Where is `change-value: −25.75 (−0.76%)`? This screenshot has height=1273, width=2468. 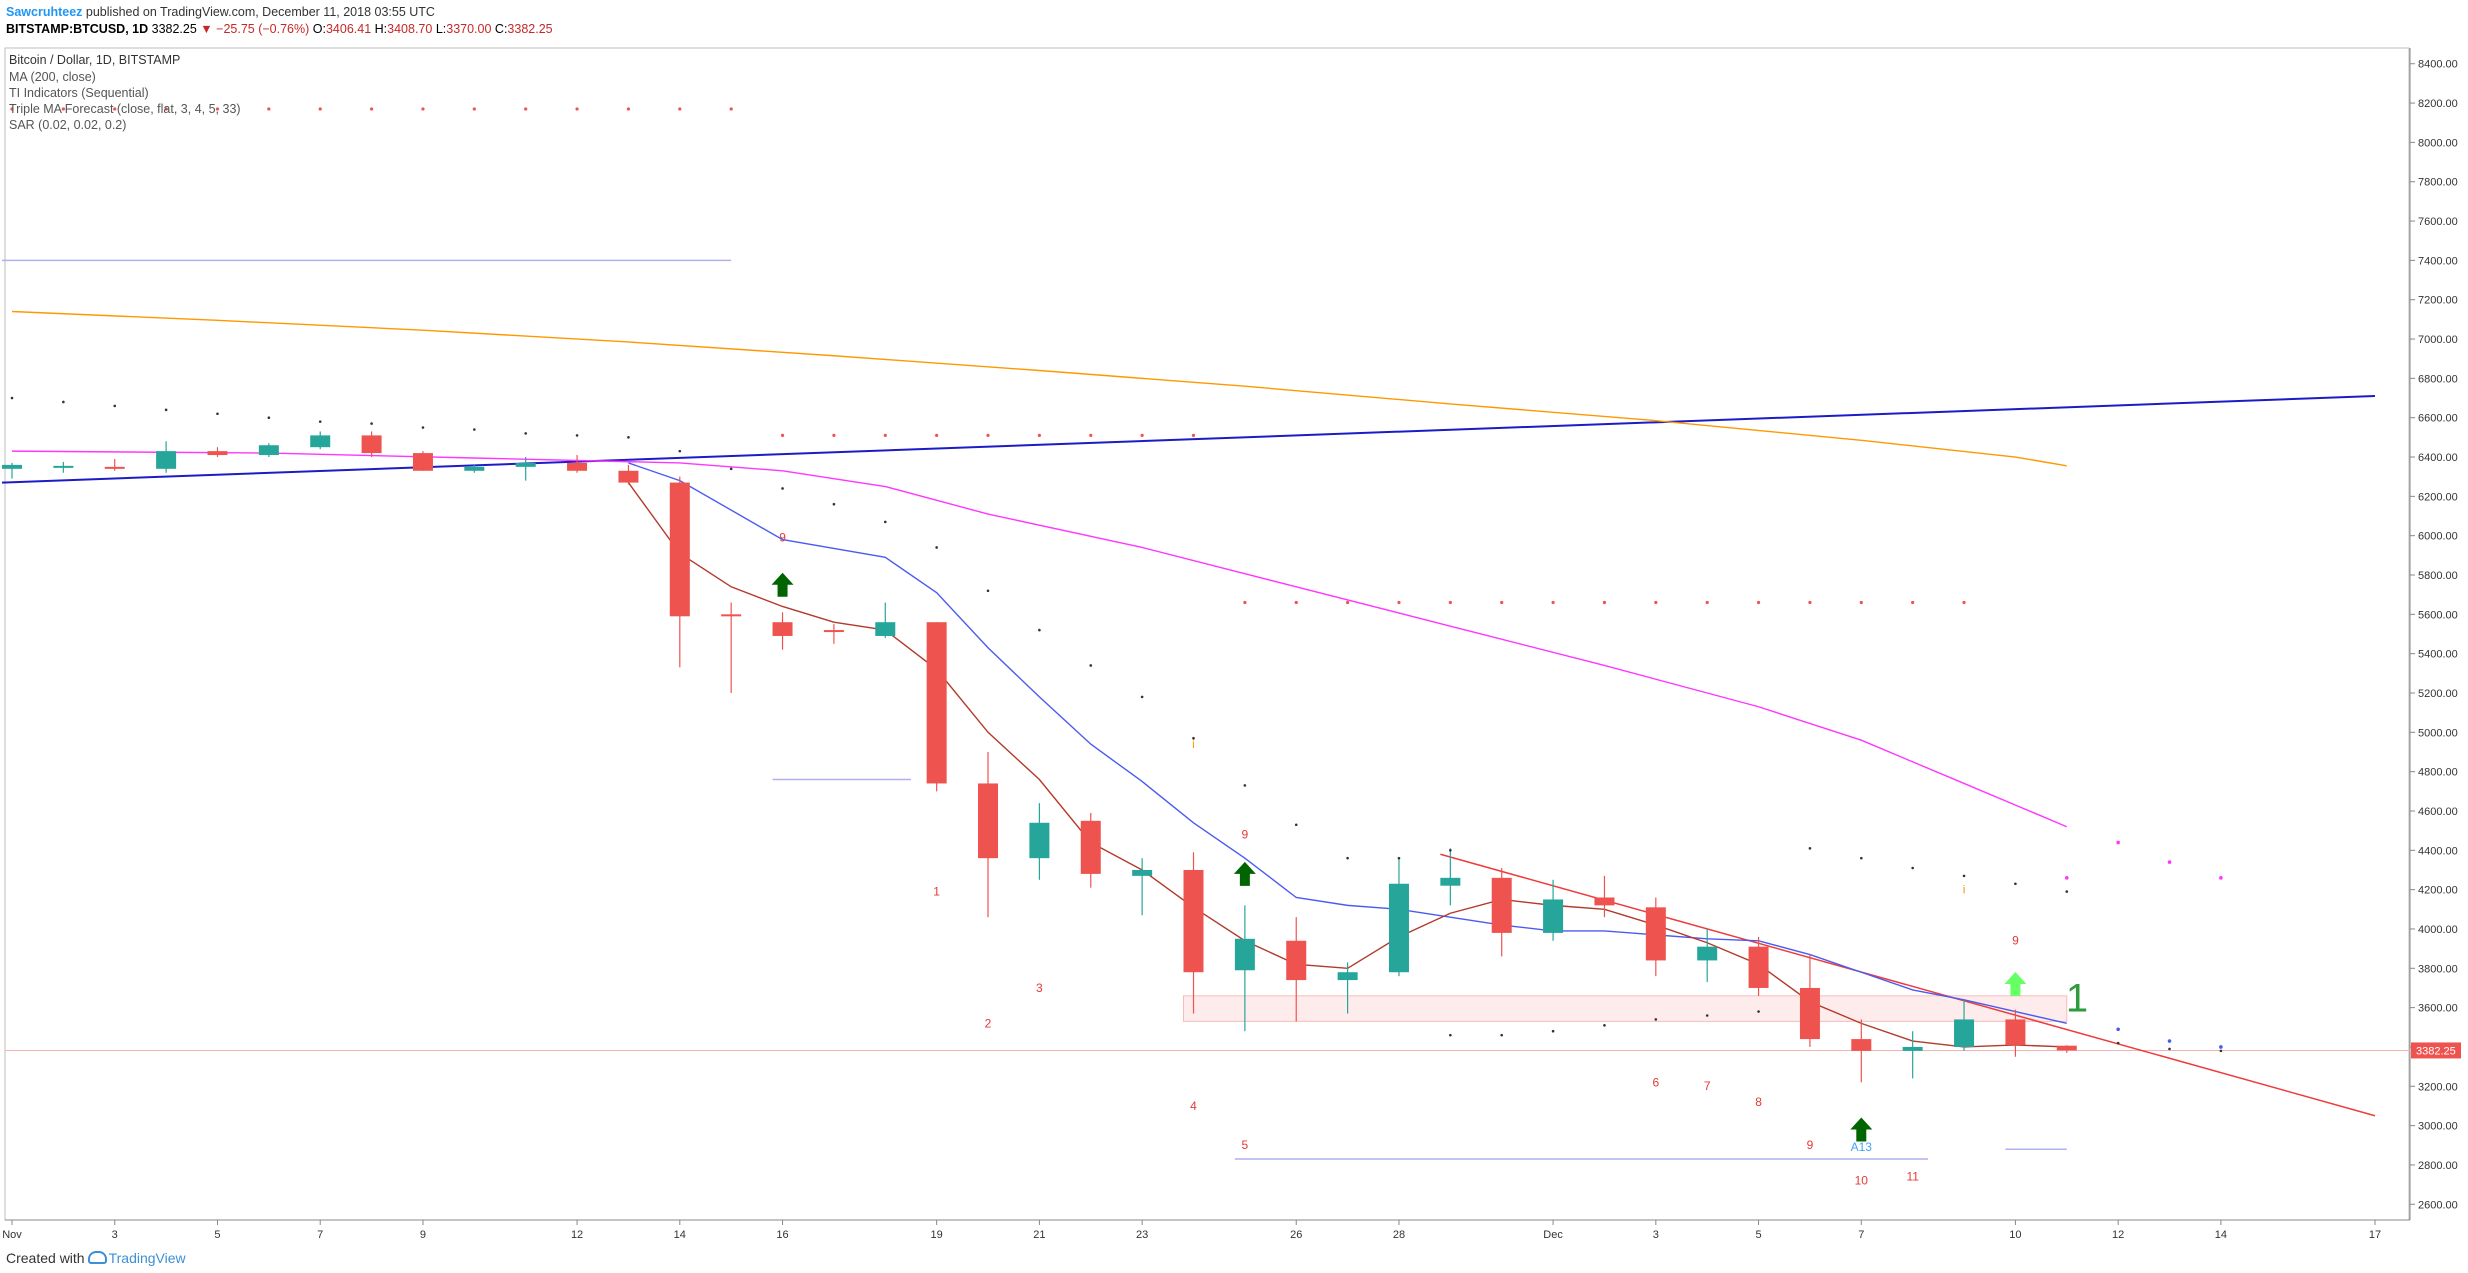 change-value: −25.75 (−0.76%) is located at coordinates (263, 29).